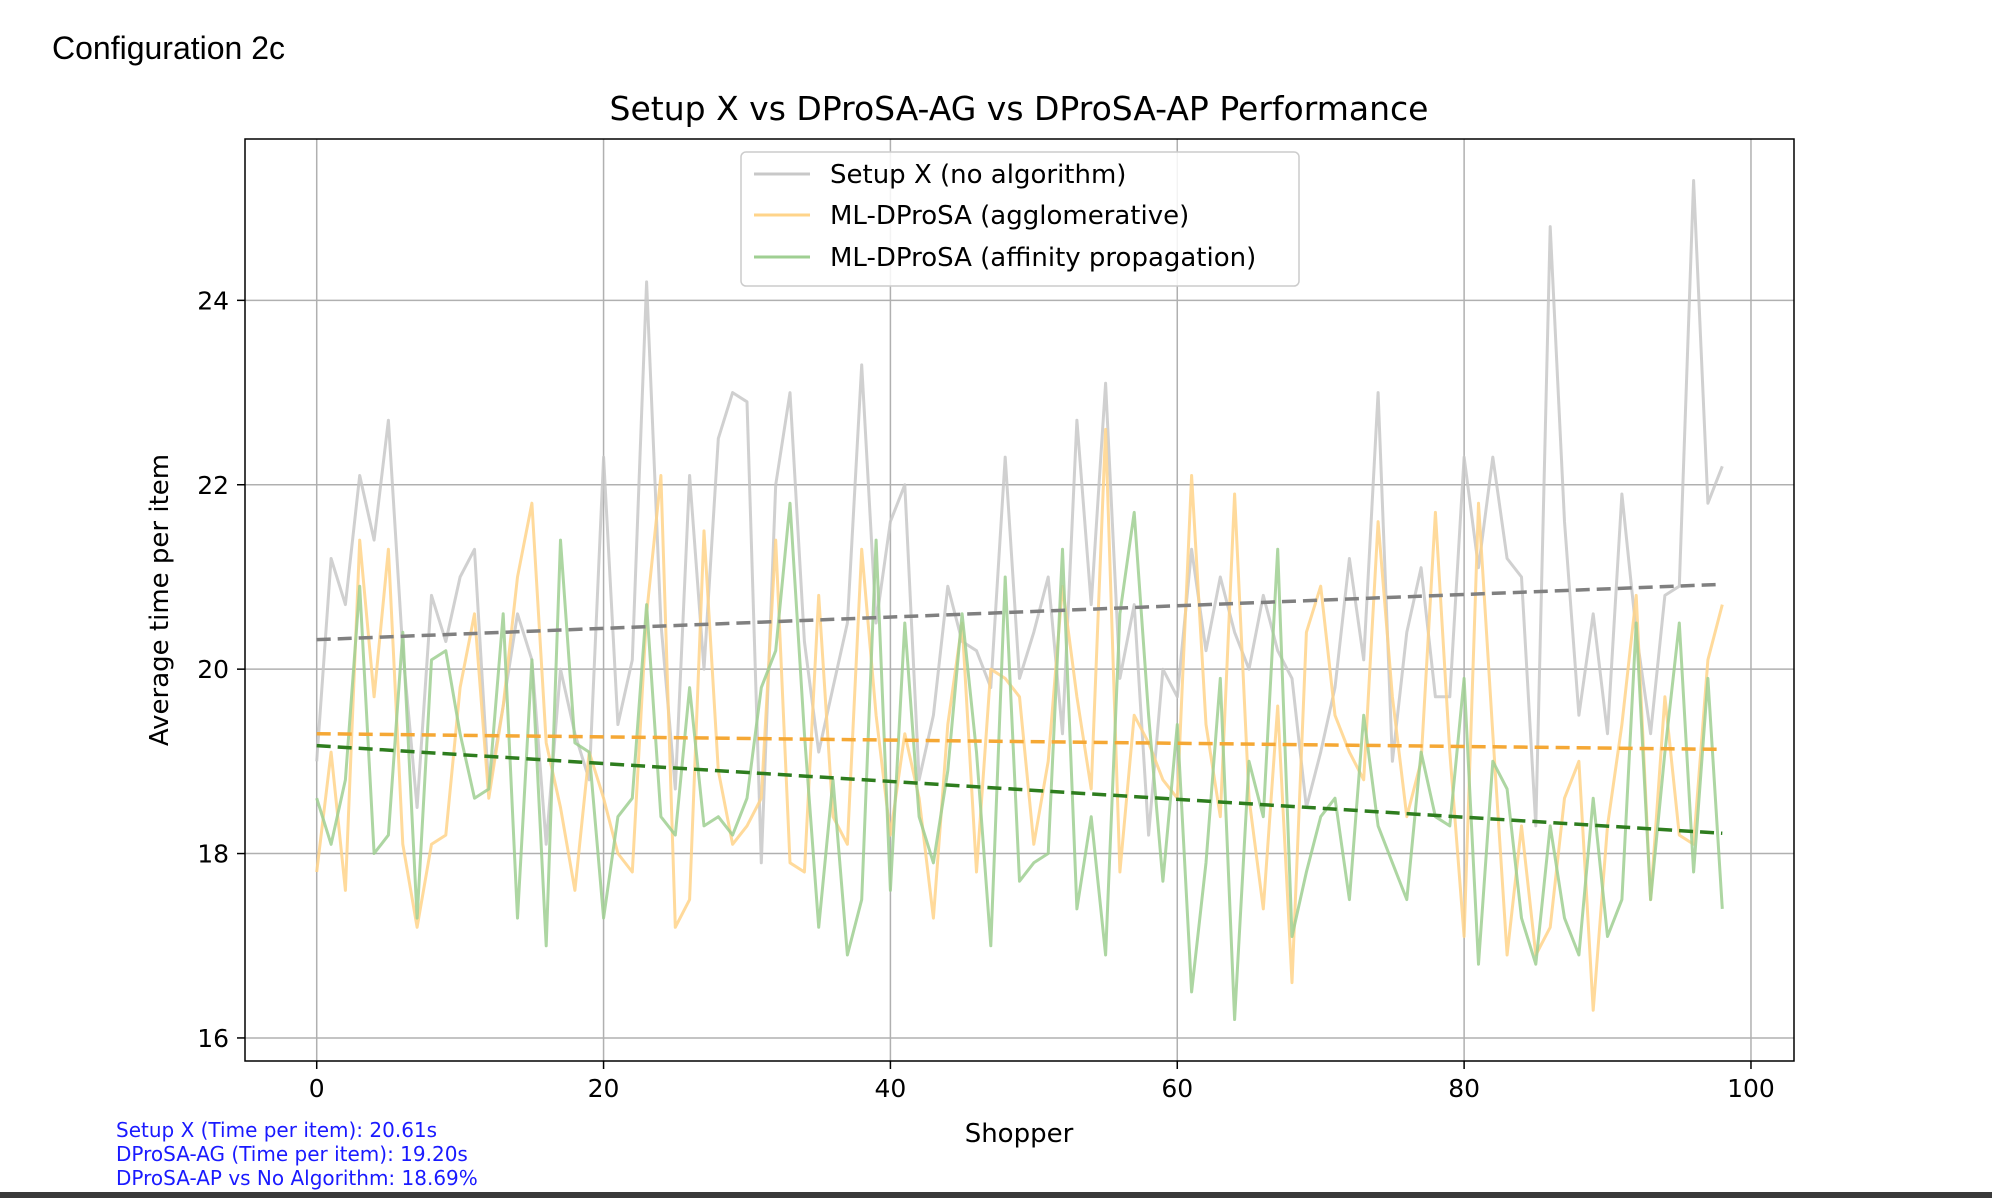 This screenshot has width=1992, height=1198. Describe the element at coordinates (213, 669) in the screenshot. I see `y-tick-label: 20` at that location.